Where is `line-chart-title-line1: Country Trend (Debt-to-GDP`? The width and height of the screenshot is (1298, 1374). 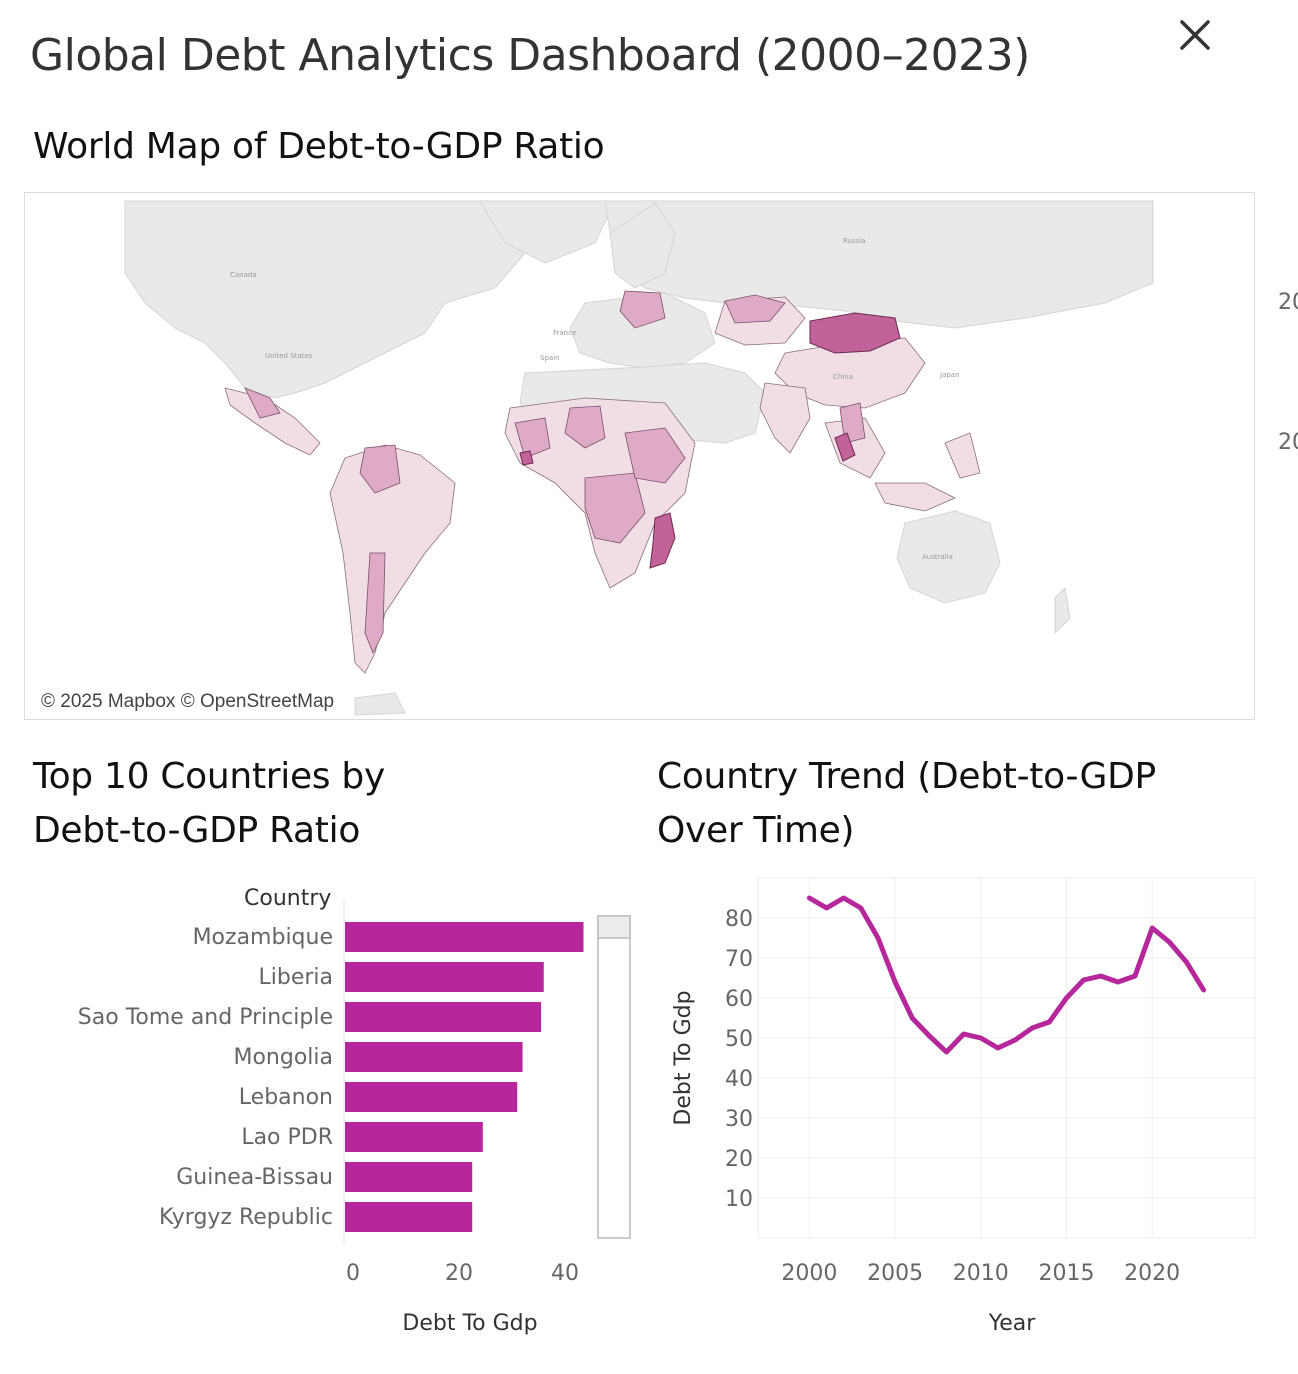
line-chart-title-line1: Country Trend (Debt-to-GDP is located at coordinates (906, 776).